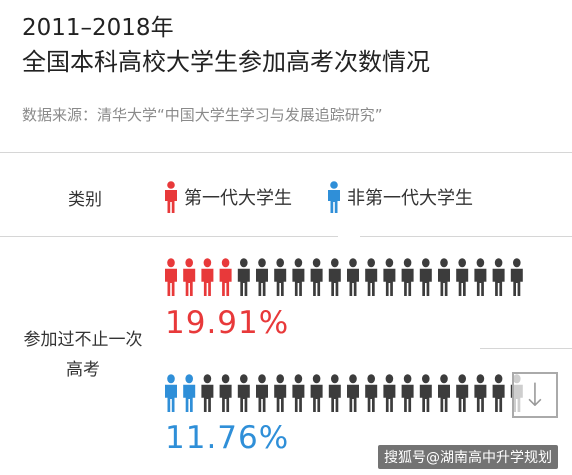 The height and width of the screenshot is (475, 572). What do you see at coordinates (238, 198) in the screenshot?
I see `legend-first-gen-label: 第一代大学生` at bounding box center [238, 198].